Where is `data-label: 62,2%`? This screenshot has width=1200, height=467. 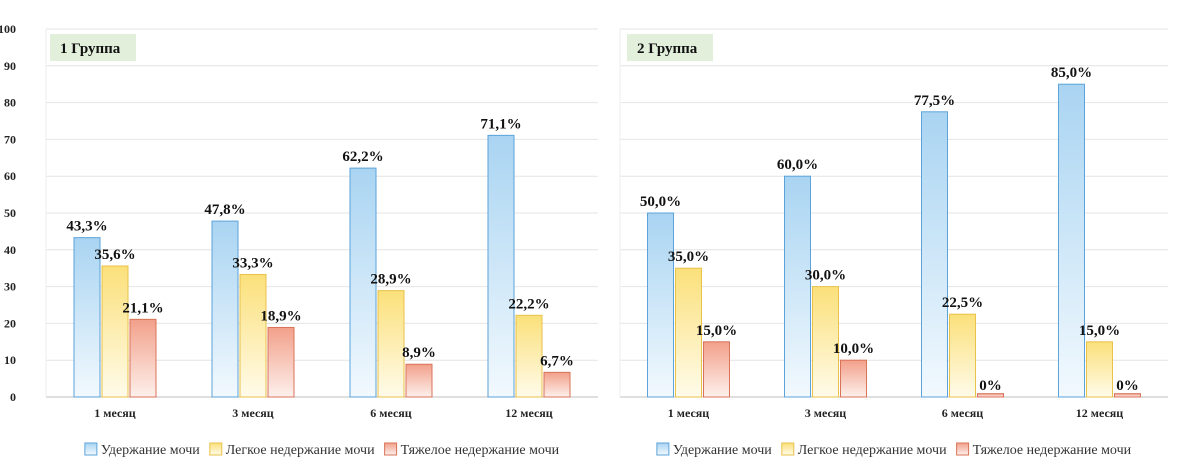 data-label: 62,2% is located at coordinates (362, 157).